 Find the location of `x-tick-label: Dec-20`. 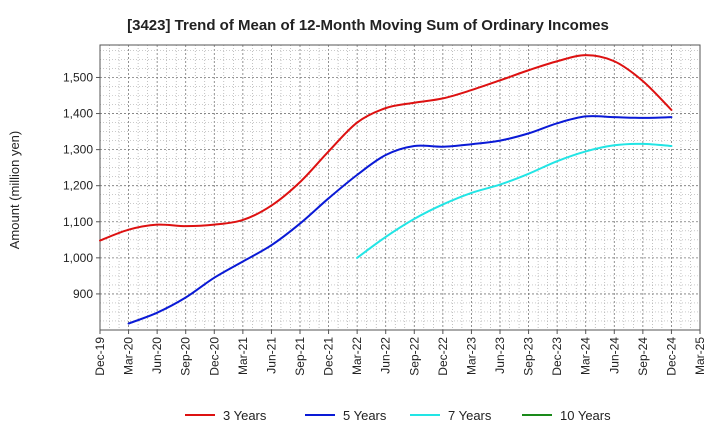

x-tick-label: Dec-20 is located at coordinates (214, 356).